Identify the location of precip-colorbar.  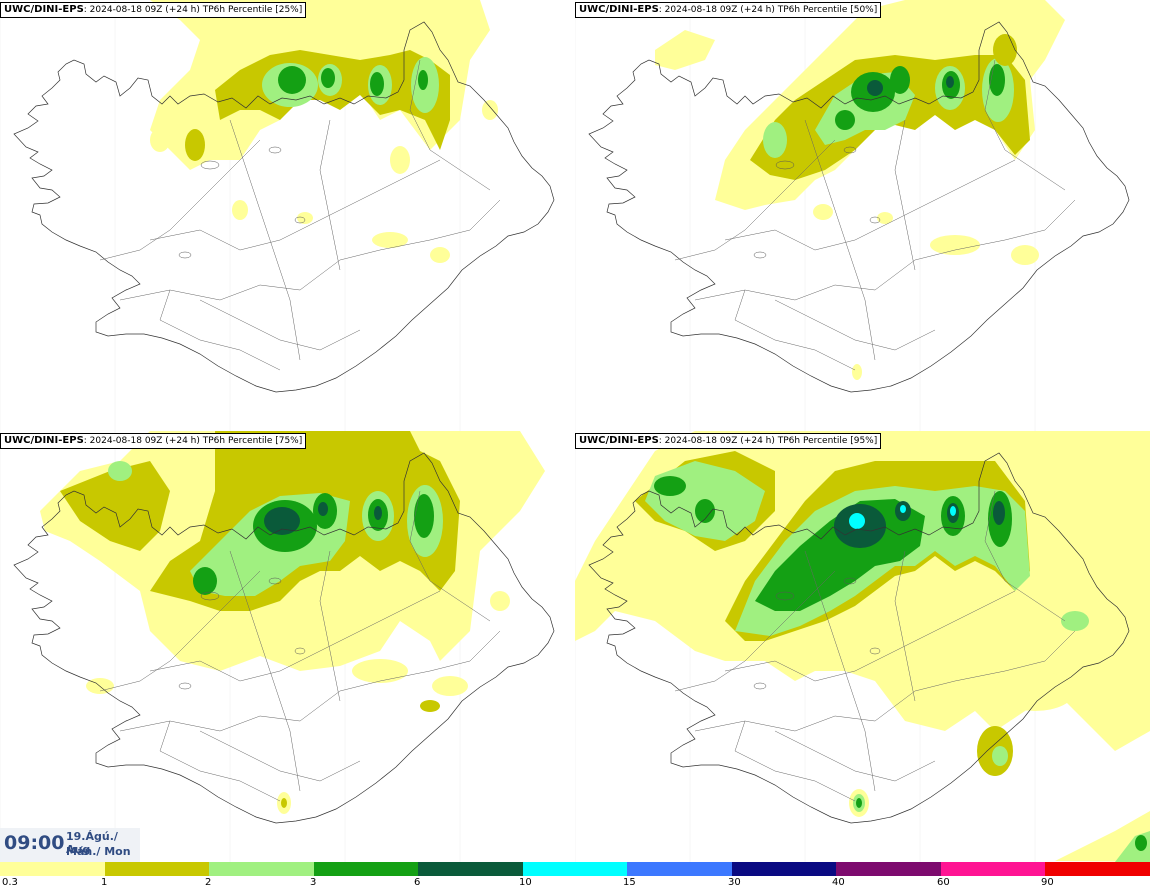
(575, 869).